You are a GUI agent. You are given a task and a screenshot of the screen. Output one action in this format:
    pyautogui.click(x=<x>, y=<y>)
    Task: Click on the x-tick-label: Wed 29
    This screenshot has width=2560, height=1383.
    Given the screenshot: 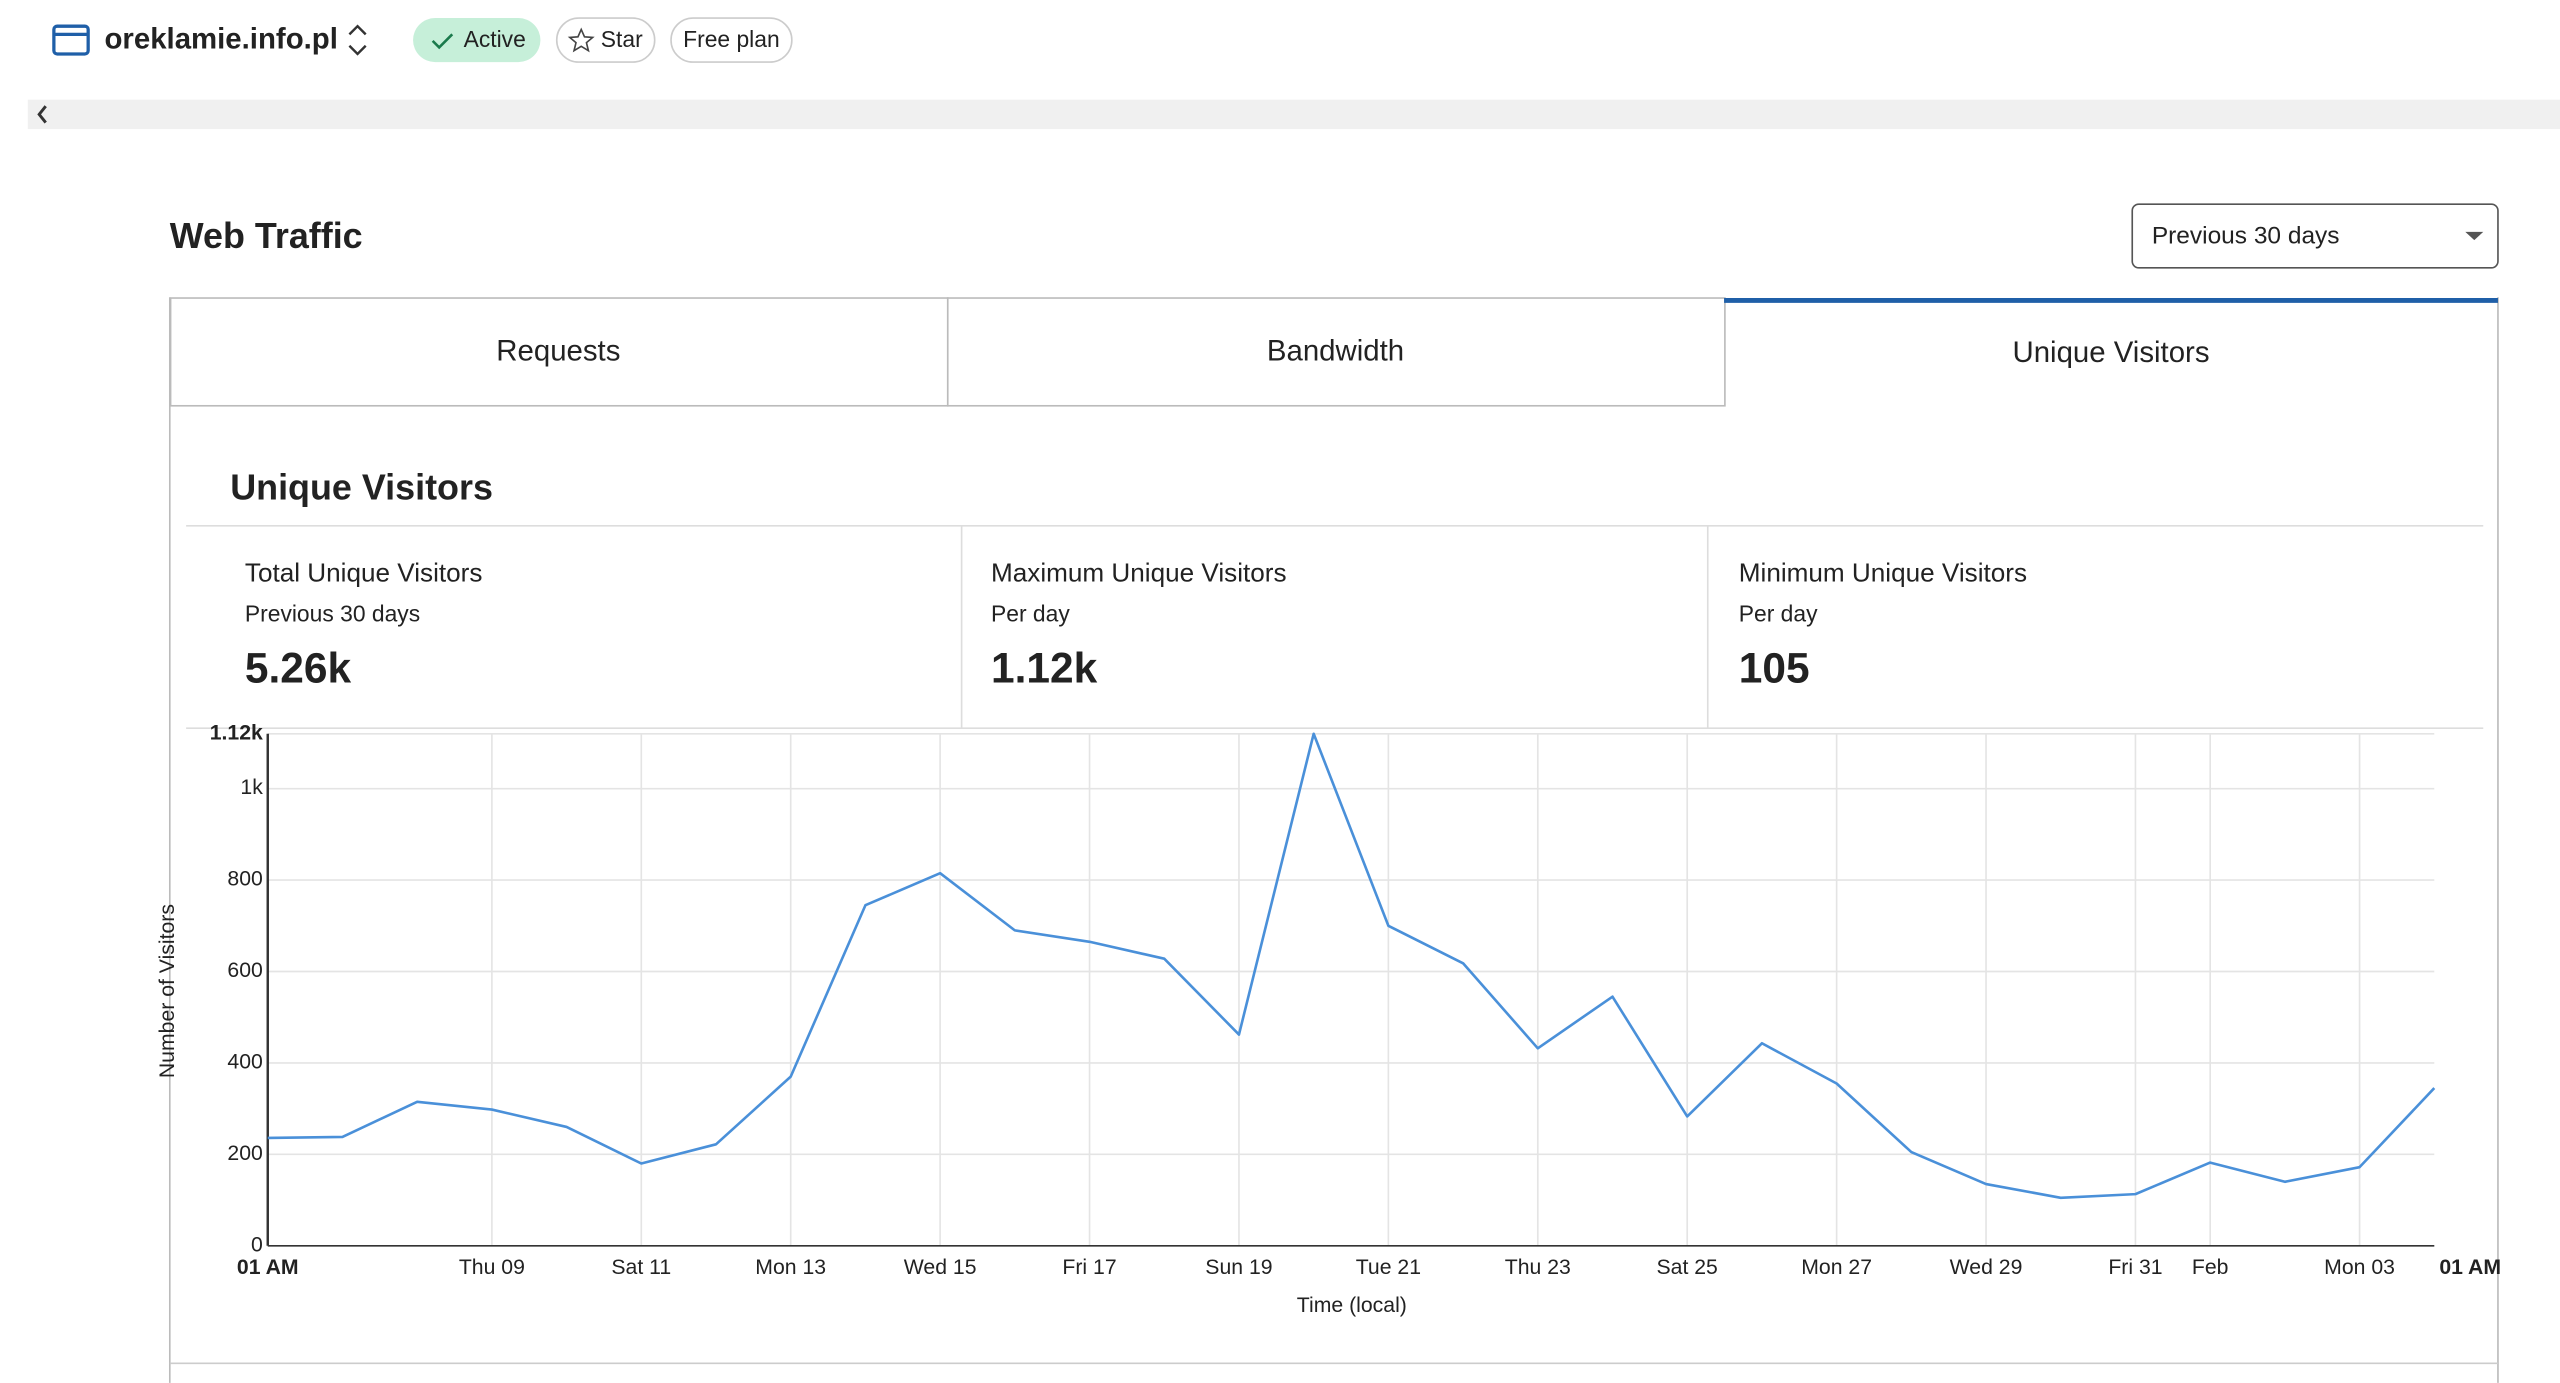 What is the action you would take?
    pyautogui.click(x=1986, y=1267)
    